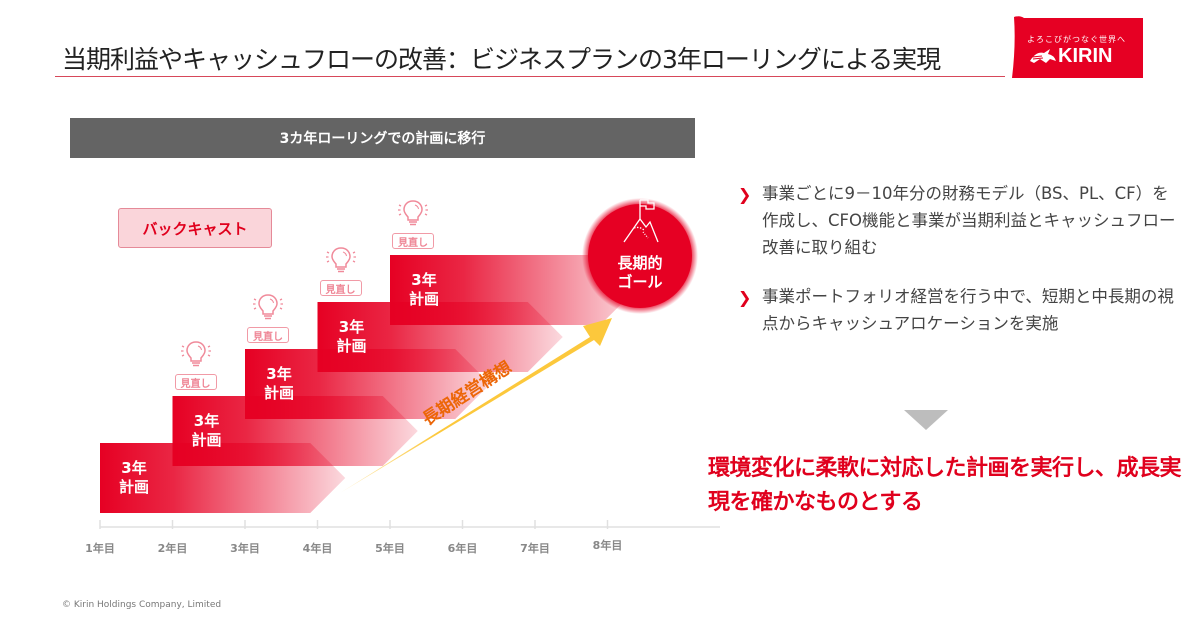 This screenshot has width=1200, height=630. What do you see at coordinates (390, 548) in the screenshot?
I see `axis-label: 5年目` at bounding box center [390, 548].